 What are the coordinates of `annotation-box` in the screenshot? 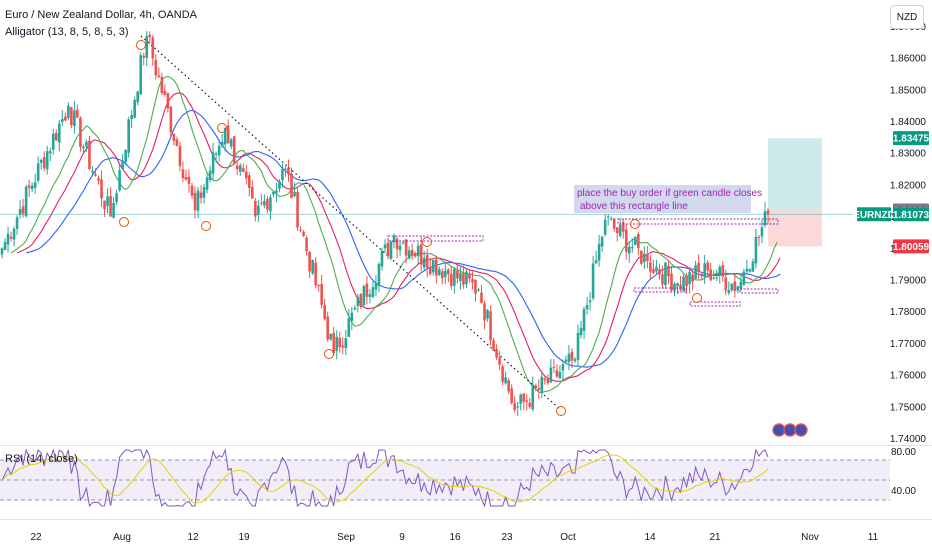 It's located at (662, 199).